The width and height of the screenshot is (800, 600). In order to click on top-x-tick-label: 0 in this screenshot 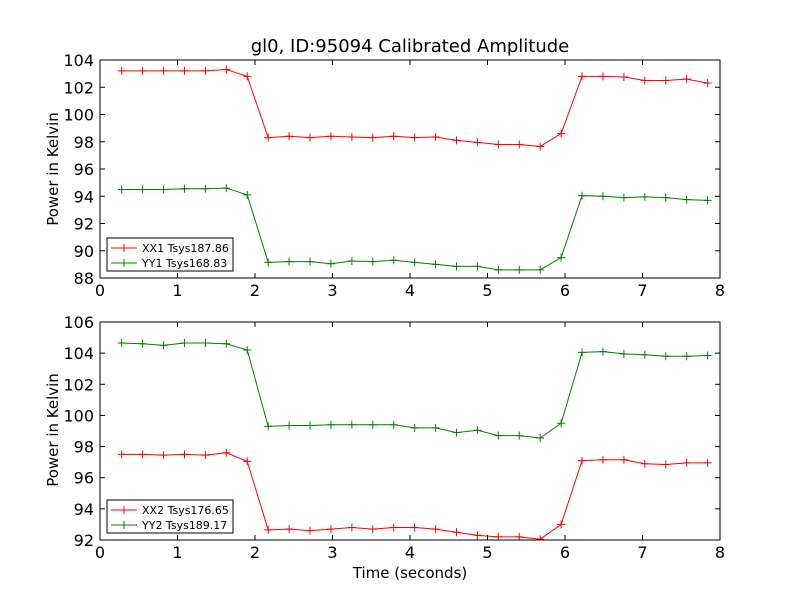, I will do `click(100, 290)`.